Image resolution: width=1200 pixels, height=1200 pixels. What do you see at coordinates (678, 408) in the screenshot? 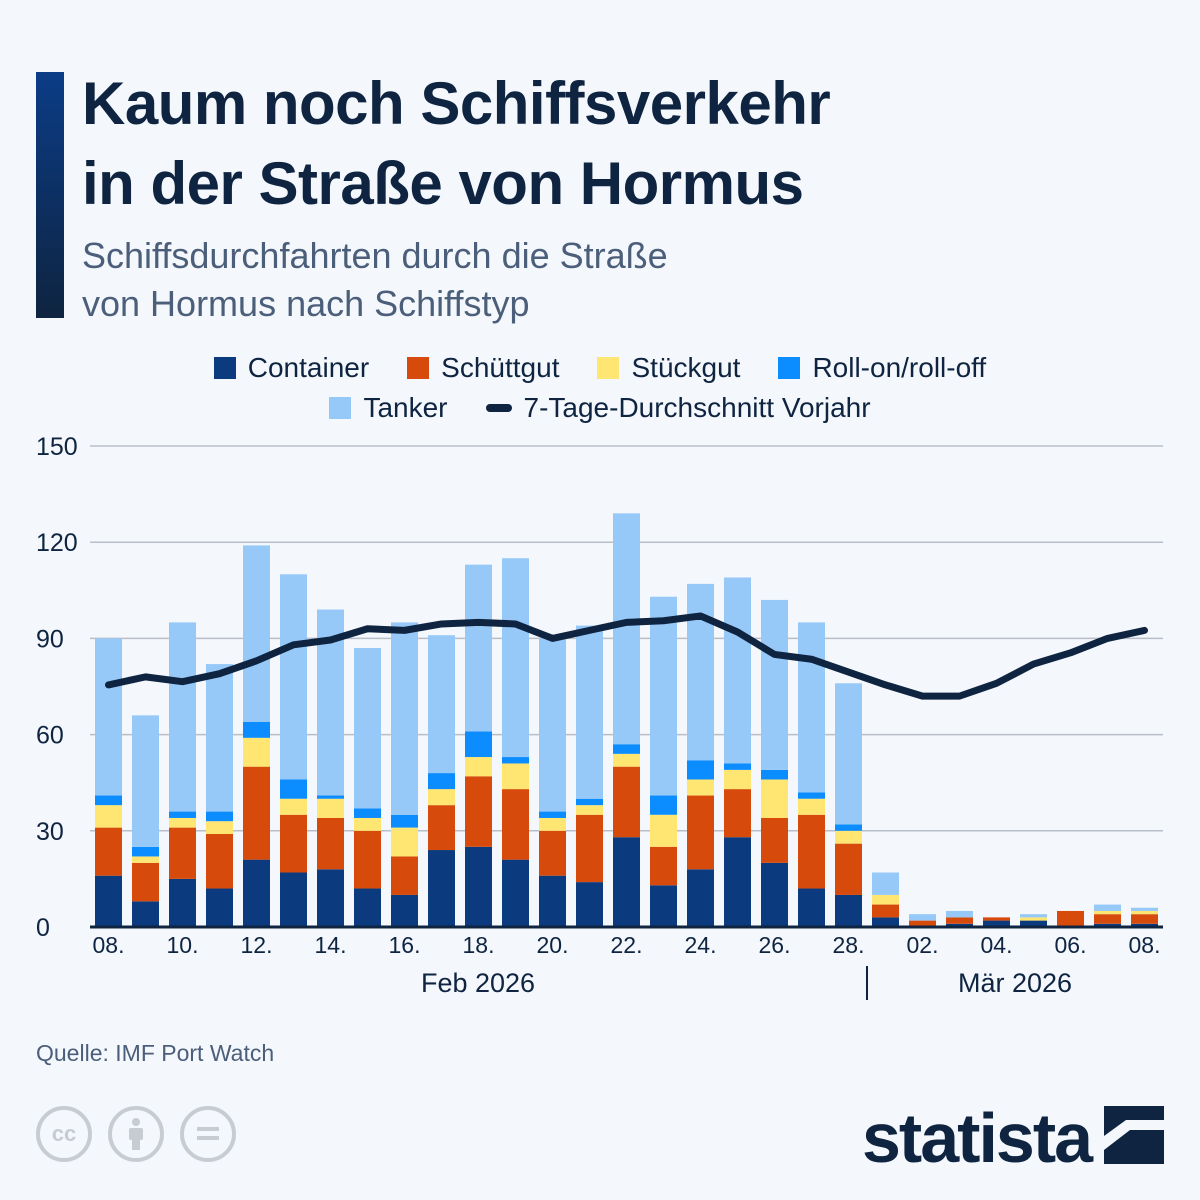
I see `legend-item-average-line: 7-Tage-Durchschnitt Vorjahr` at bounding box center [678, 408].